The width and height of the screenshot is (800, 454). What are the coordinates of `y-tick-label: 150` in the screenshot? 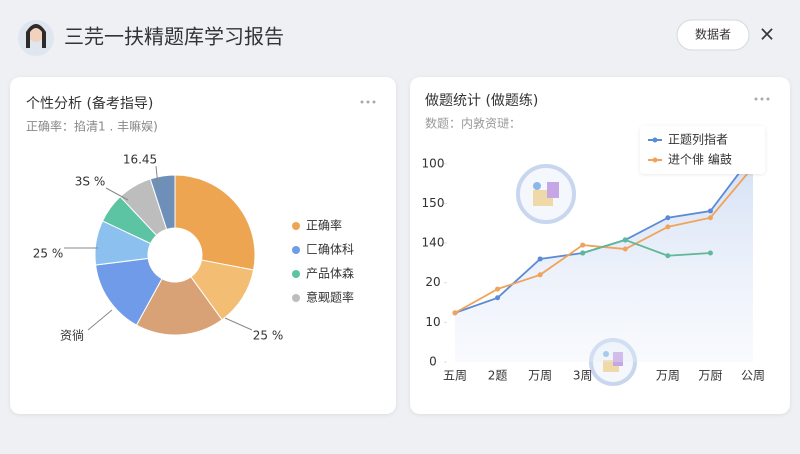 It's located at (433, 203).